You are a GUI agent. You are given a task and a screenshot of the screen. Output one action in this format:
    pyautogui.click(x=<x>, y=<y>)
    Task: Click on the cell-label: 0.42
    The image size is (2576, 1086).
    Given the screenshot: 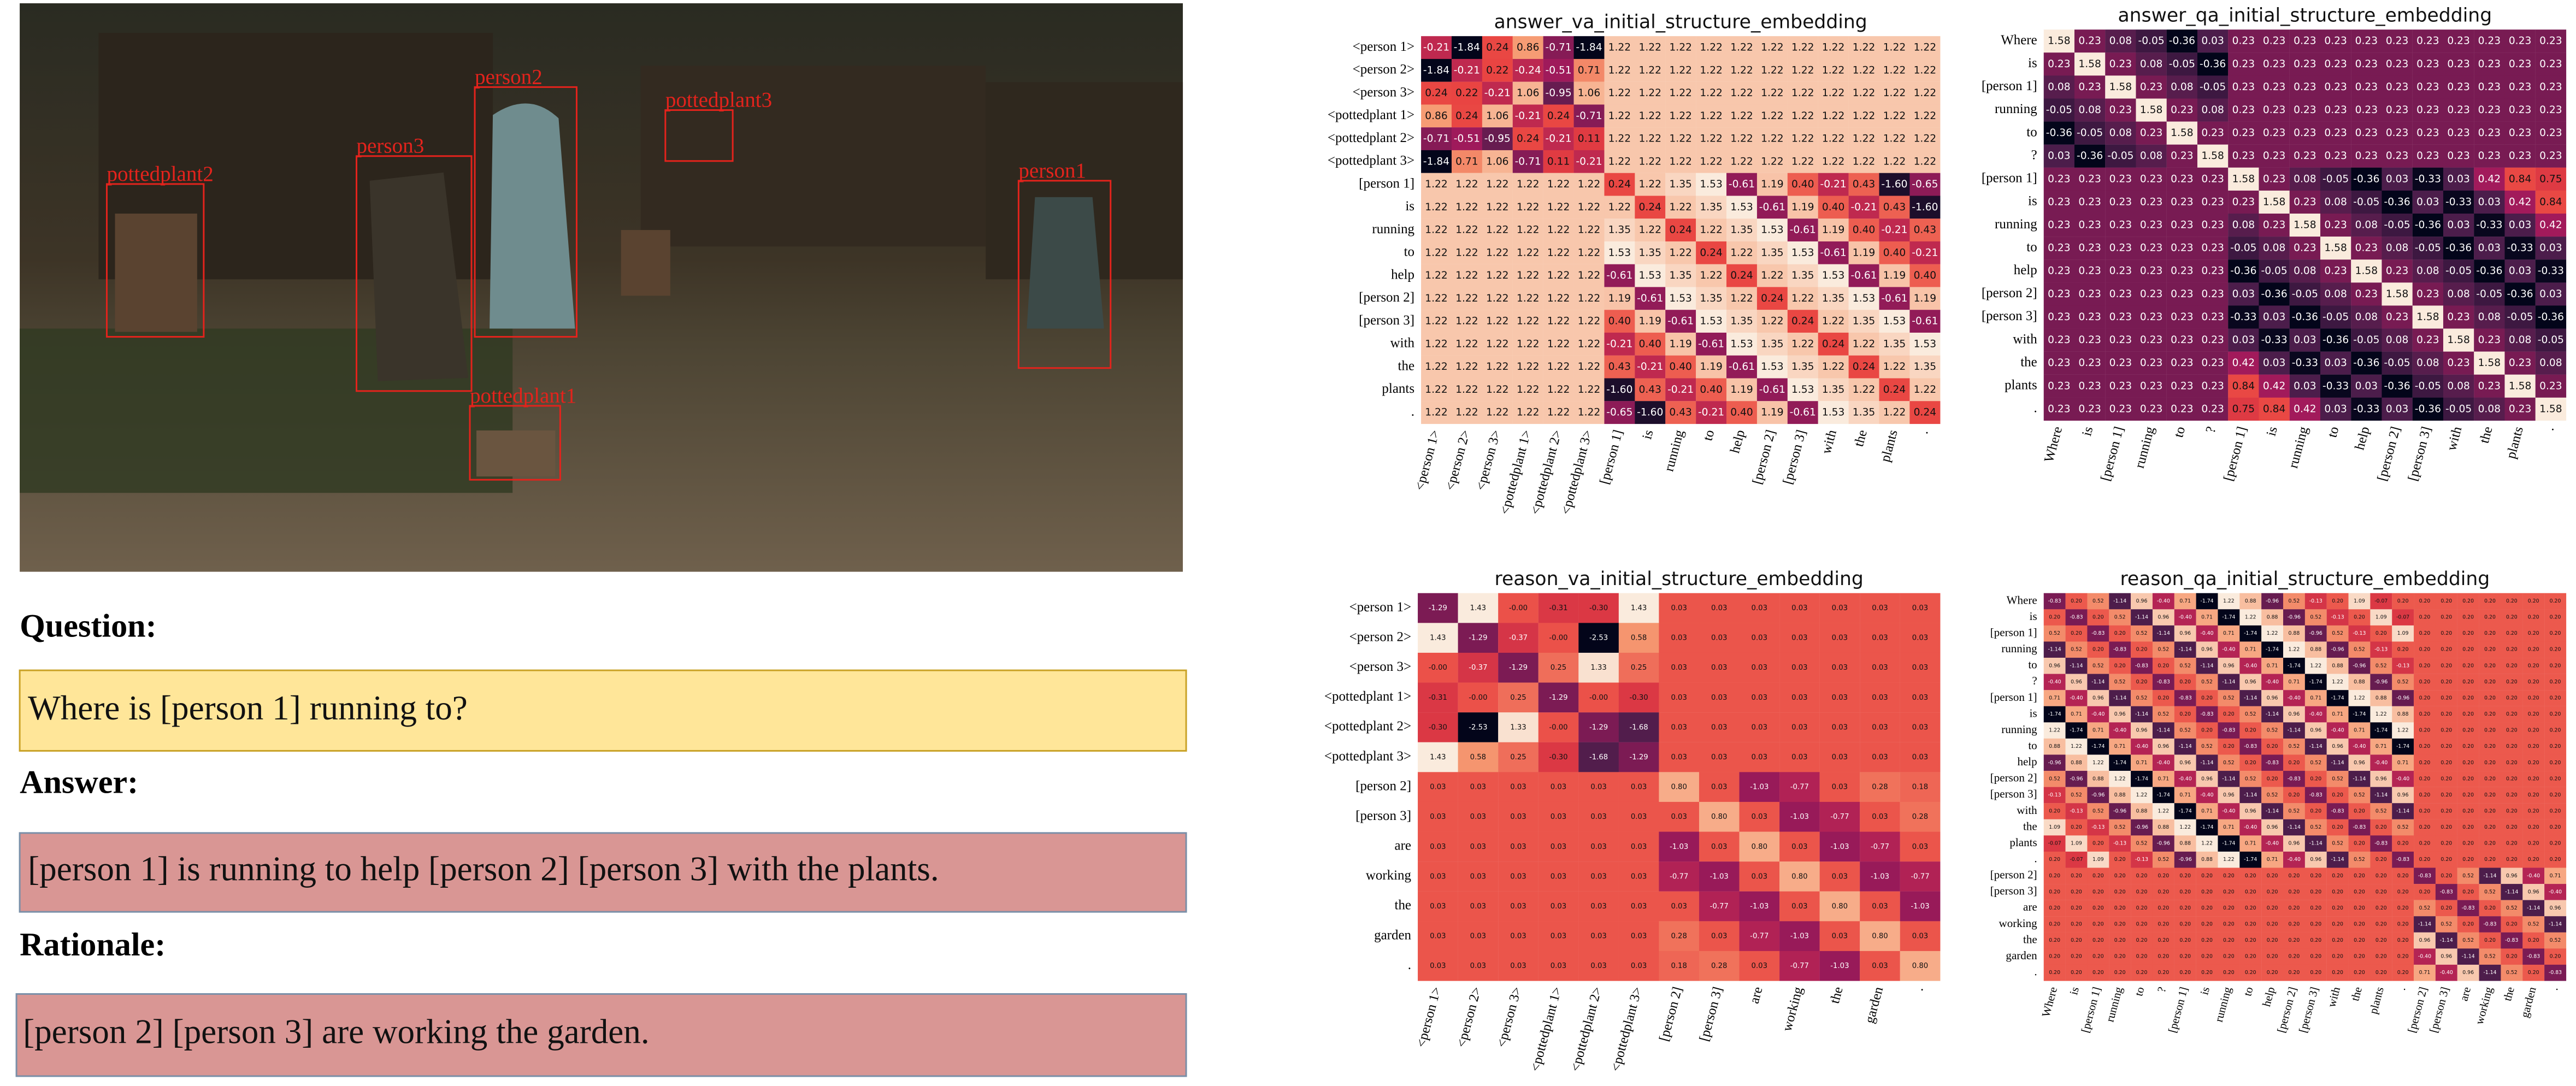 What is the action you would take?
    pyautogui.click(x=2274, y=386)
    